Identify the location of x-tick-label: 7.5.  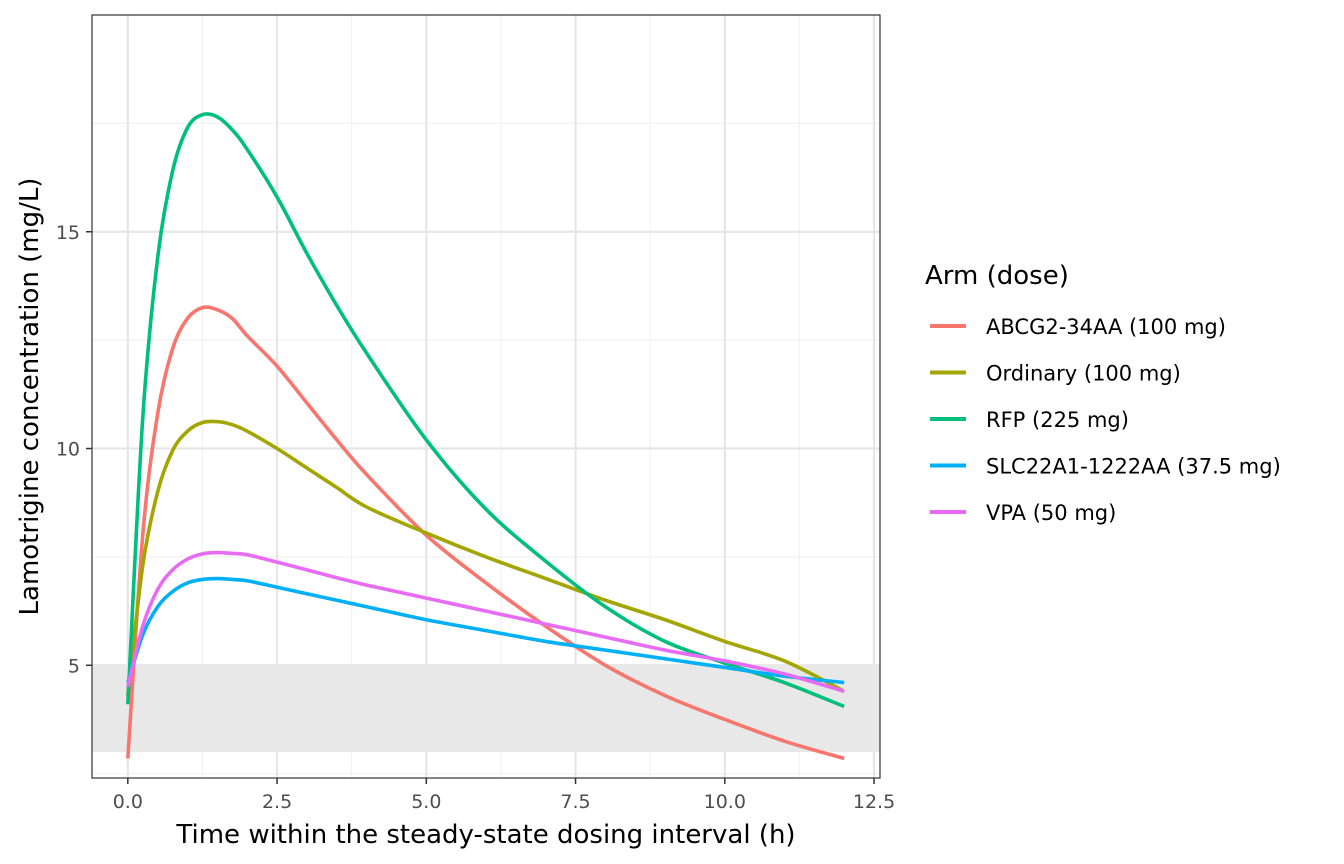
(575, 802).